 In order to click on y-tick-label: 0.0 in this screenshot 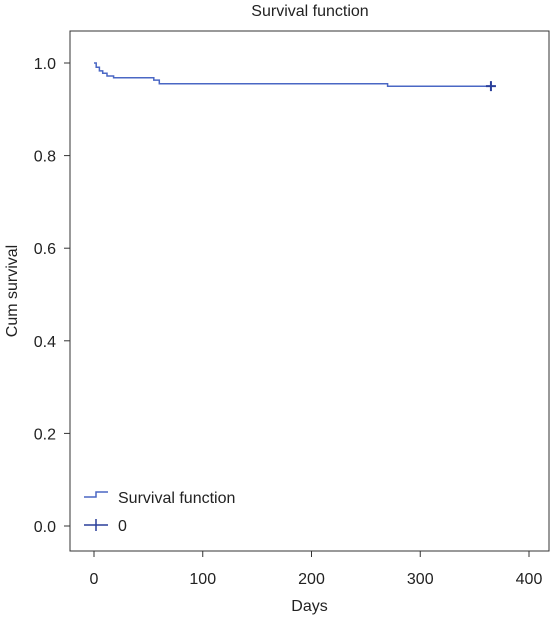, I will do `click(45, 527)`.